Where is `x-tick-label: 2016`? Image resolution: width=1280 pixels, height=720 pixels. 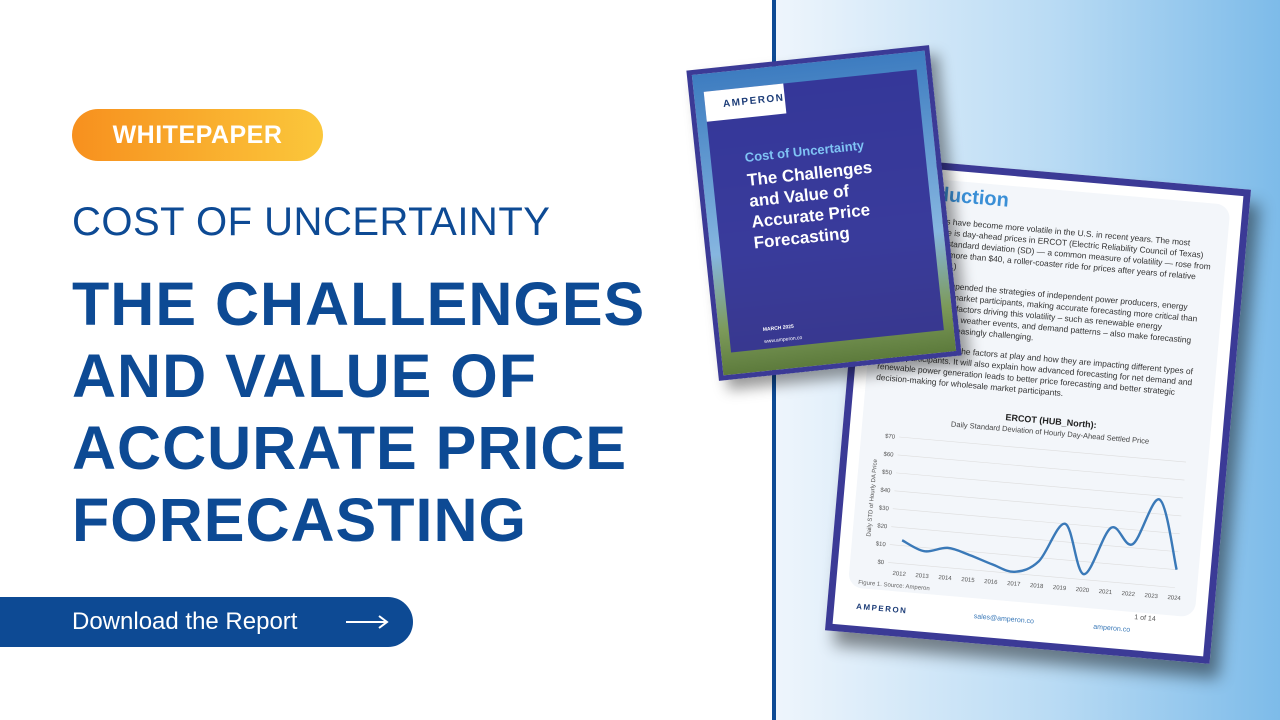 x-tick-label: 2016 is located at coordinates (991, 582).